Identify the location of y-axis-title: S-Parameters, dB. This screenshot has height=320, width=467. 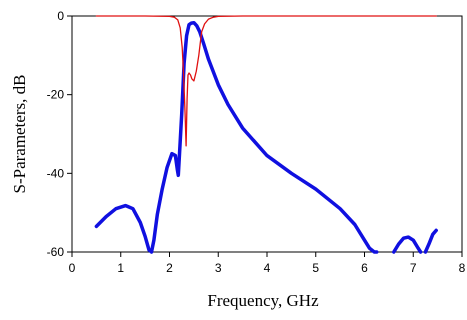
(19, 134).